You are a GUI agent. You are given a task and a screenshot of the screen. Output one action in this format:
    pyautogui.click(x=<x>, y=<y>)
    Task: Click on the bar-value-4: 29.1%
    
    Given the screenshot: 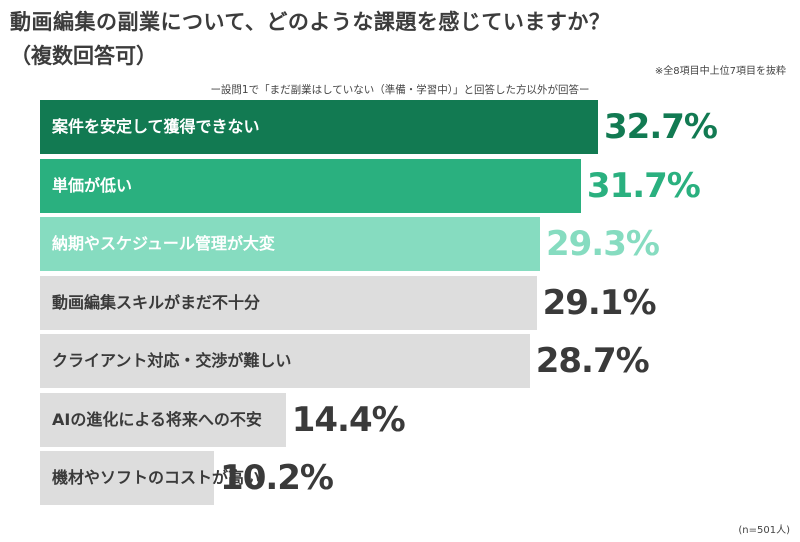 What is the action you would take?
    pyautogui.click(x=599, y=302)
    